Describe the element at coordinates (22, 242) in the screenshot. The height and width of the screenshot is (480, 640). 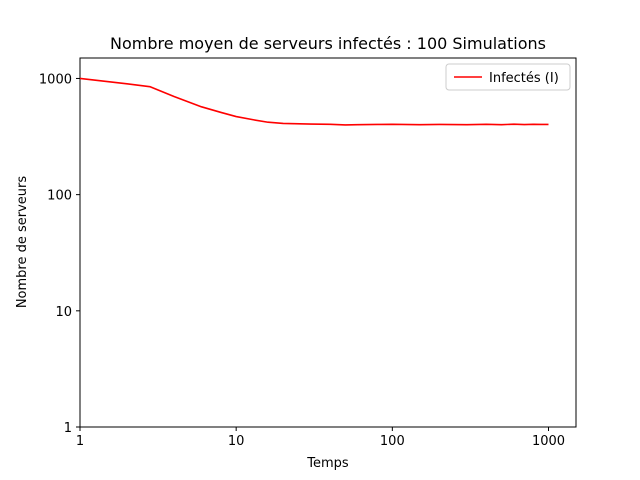
I see `y-axis-label: Nombre de serveurs` at that location.